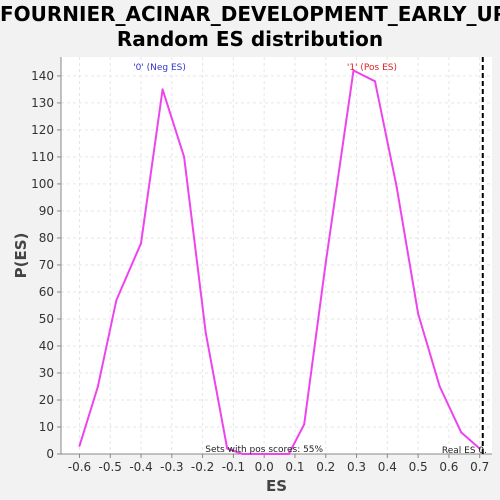 The image size is (500, 500). I want to click on y-tick-label-0: 0, so click(50, 454).